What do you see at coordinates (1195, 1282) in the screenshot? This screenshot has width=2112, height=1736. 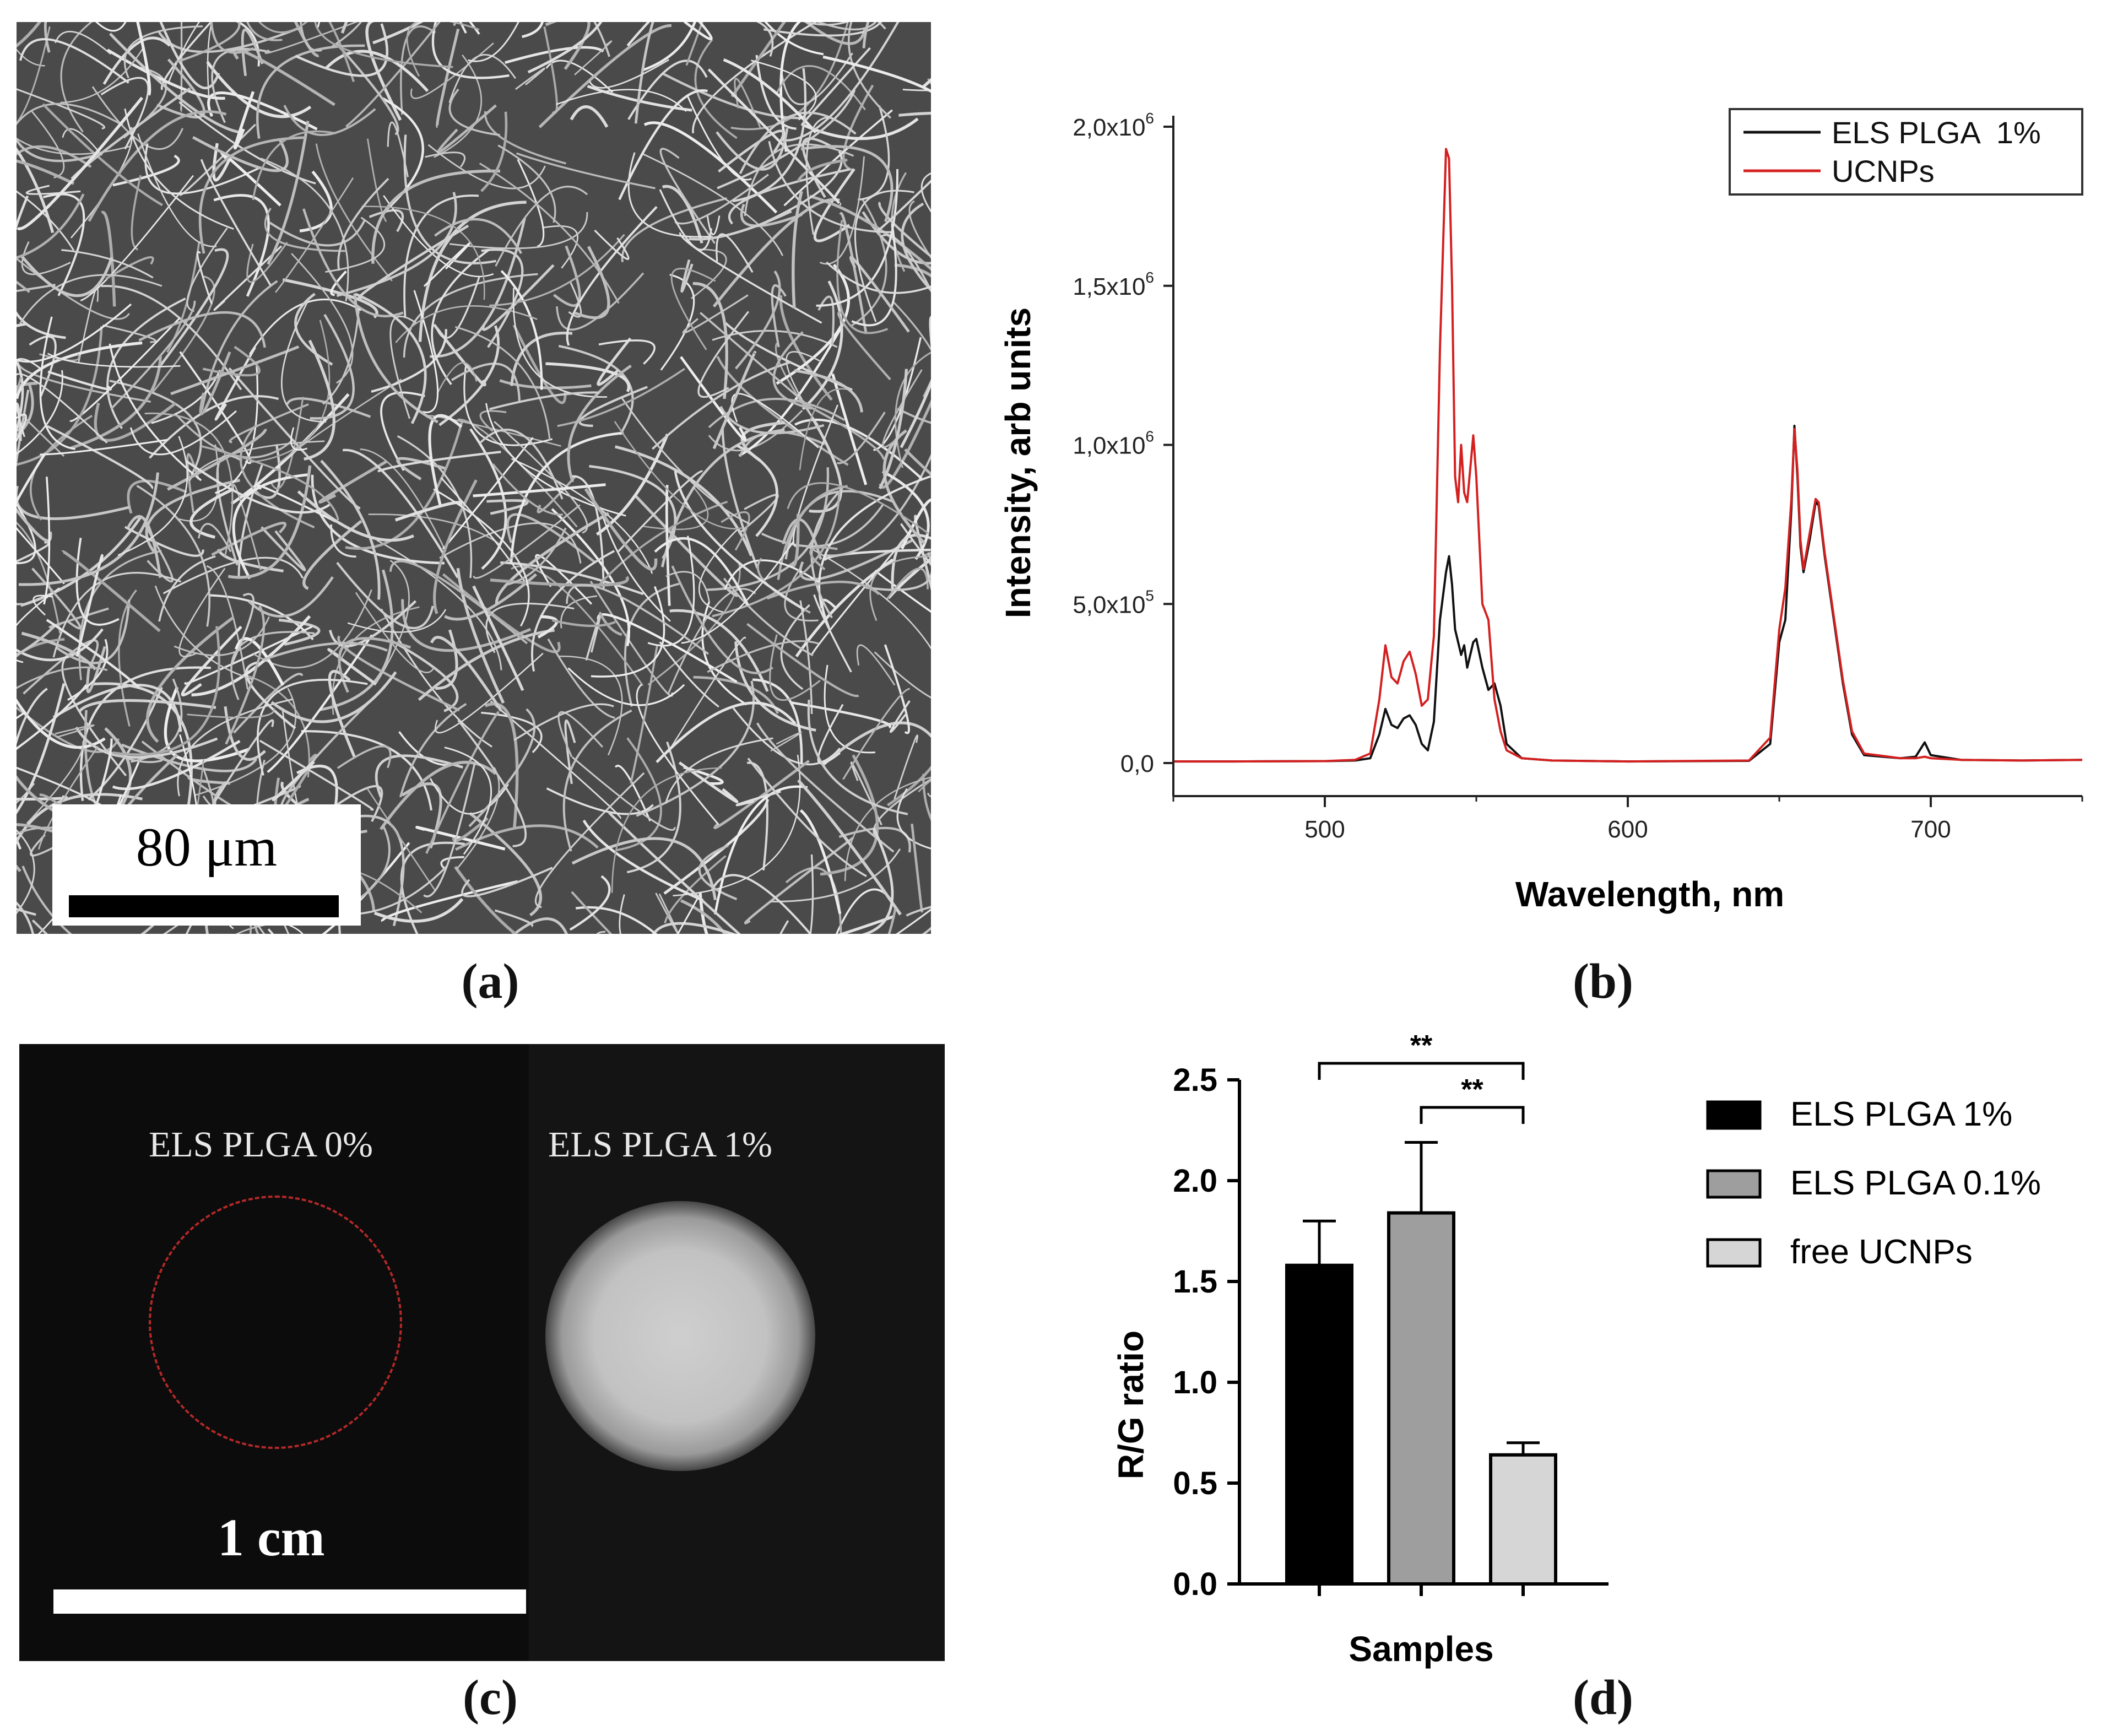 I see `ratio-y-tick-label: 1.5` at bounding box center [1195, 1282].